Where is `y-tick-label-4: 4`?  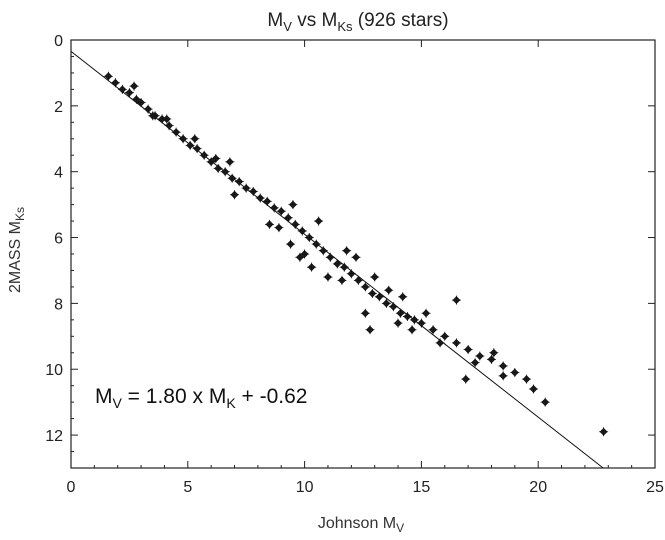 y-tick-label-4: 4 is located at coordinates (58, 173).